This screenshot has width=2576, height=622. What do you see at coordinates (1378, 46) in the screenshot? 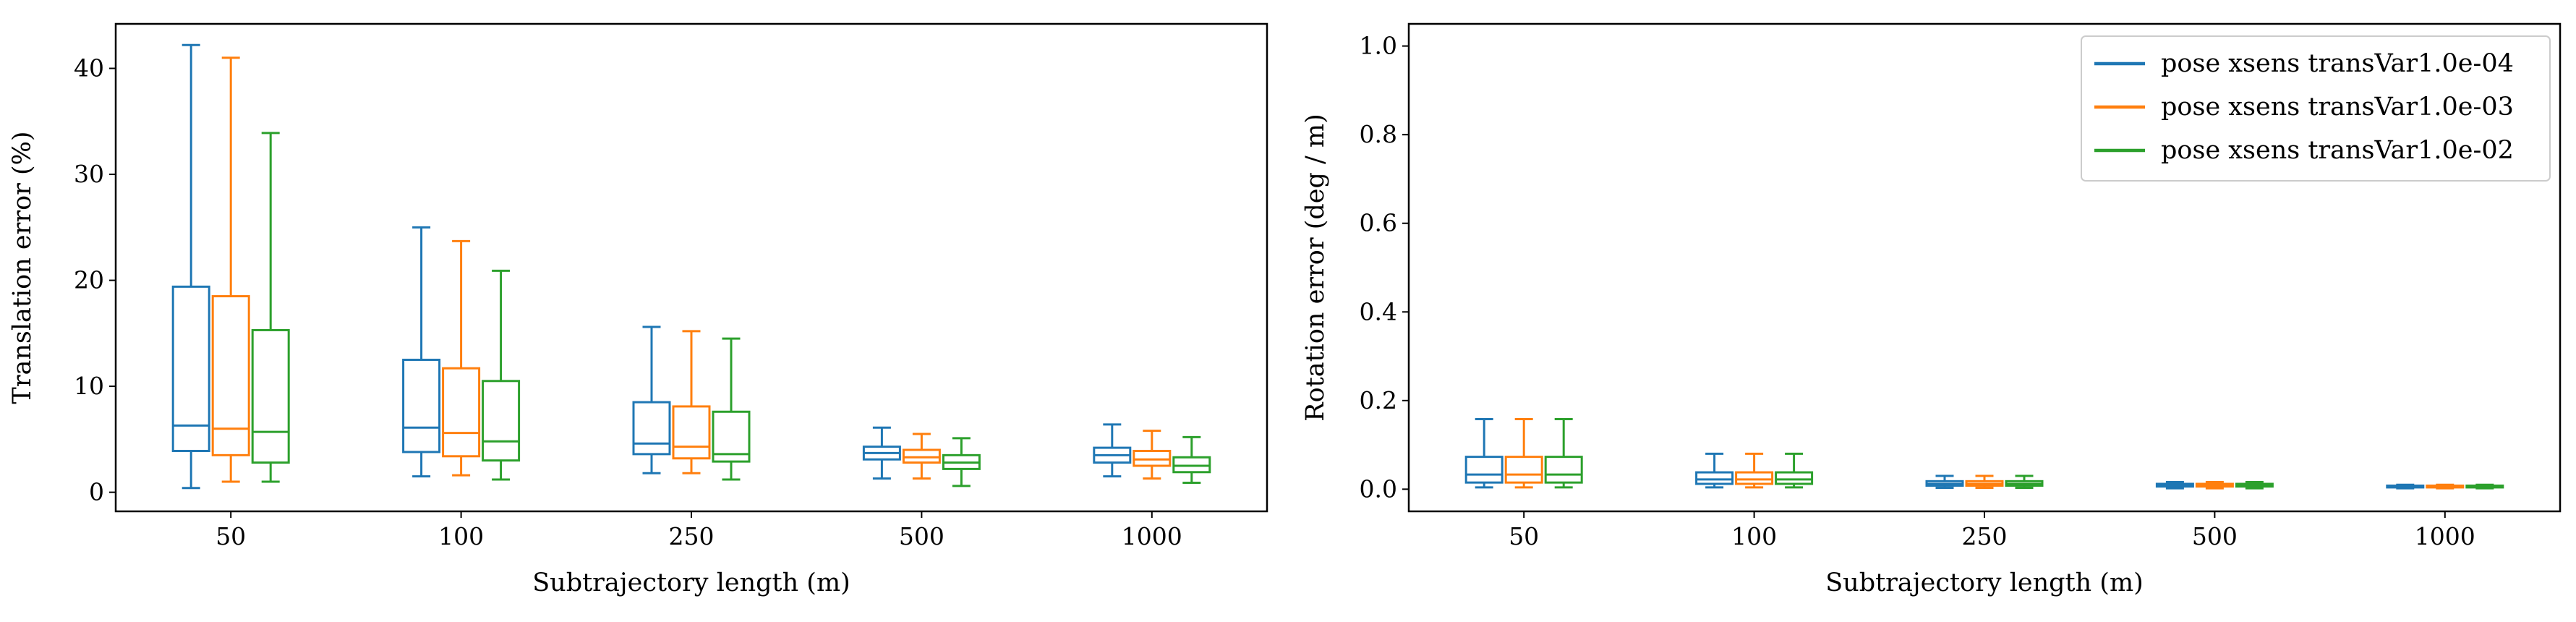
I see `y-tick-label: 1.0` at bounding box center [1378, 46].